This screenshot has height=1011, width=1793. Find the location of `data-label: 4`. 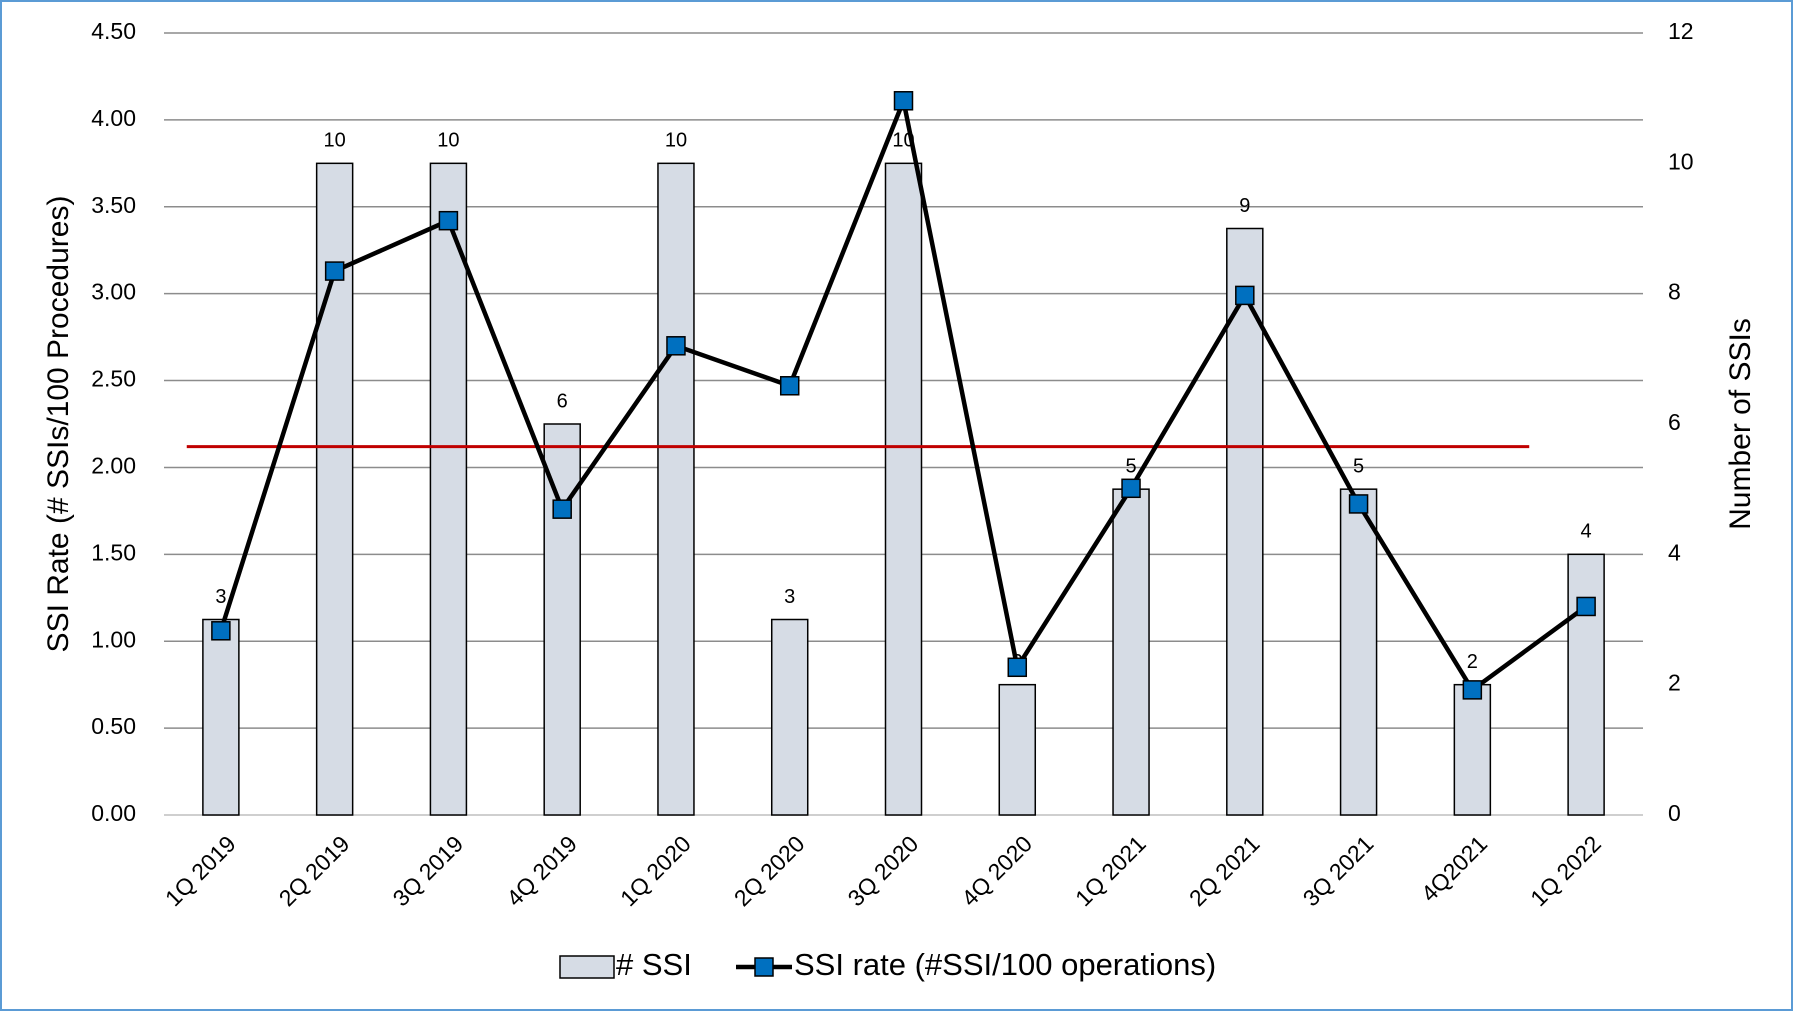

data-label: 4 is located at coordinates (1586, 532).